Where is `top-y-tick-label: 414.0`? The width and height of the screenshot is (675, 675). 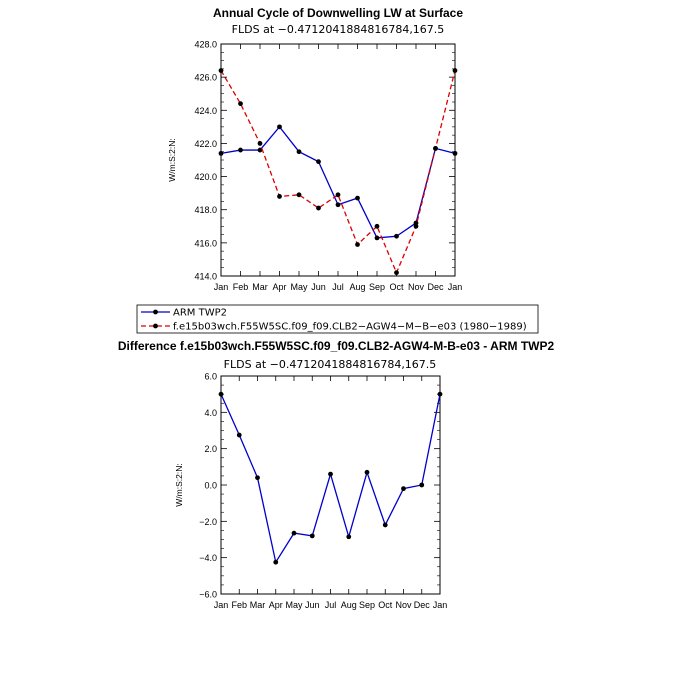
top-y-tick-label: 414.0 is located at coordinates (205, 277).